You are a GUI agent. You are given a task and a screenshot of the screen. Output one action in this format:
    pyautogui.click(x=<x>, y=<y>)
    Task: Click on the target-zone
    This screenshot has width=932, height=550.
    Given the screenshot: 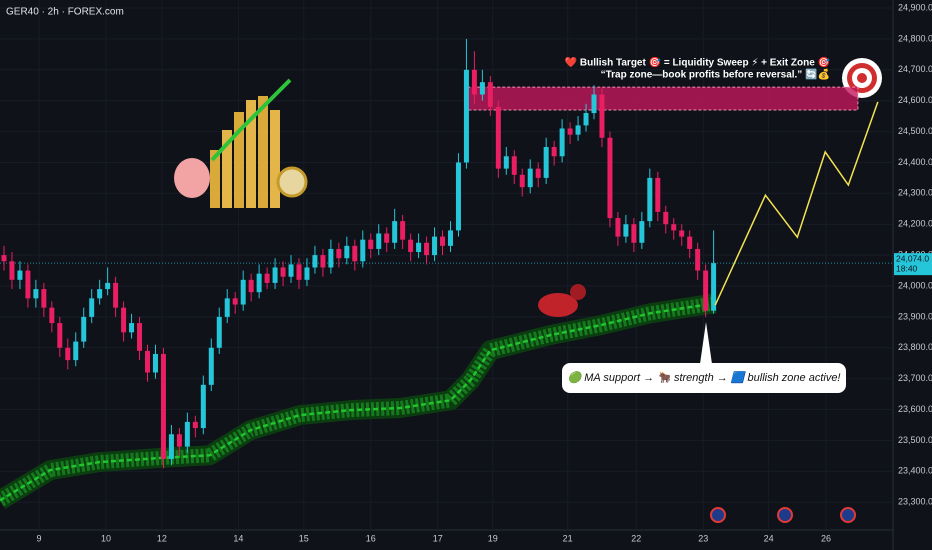 What is the action you would take?
    pyautogui.click(x=662, y=98)
    